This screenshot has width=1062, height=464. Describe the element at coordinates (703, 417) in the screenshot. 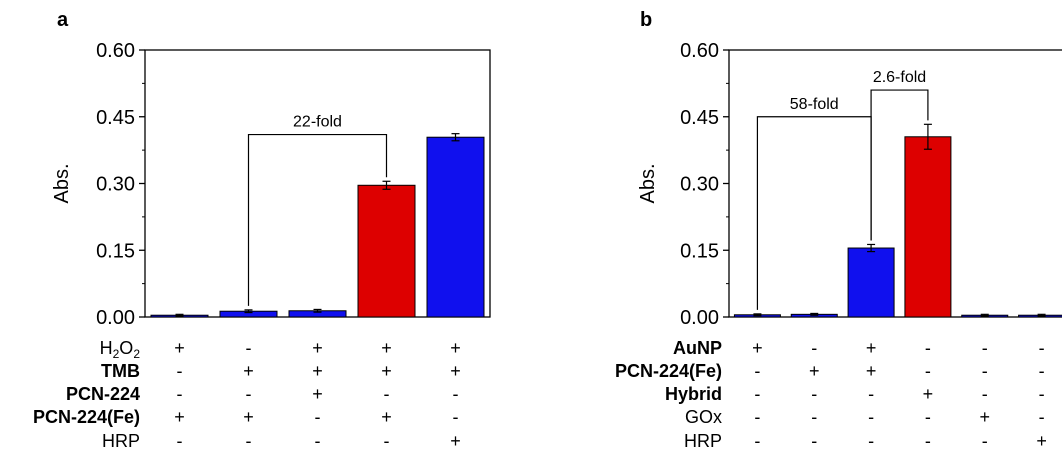

I see `condition-row-label: GOx` at that location.